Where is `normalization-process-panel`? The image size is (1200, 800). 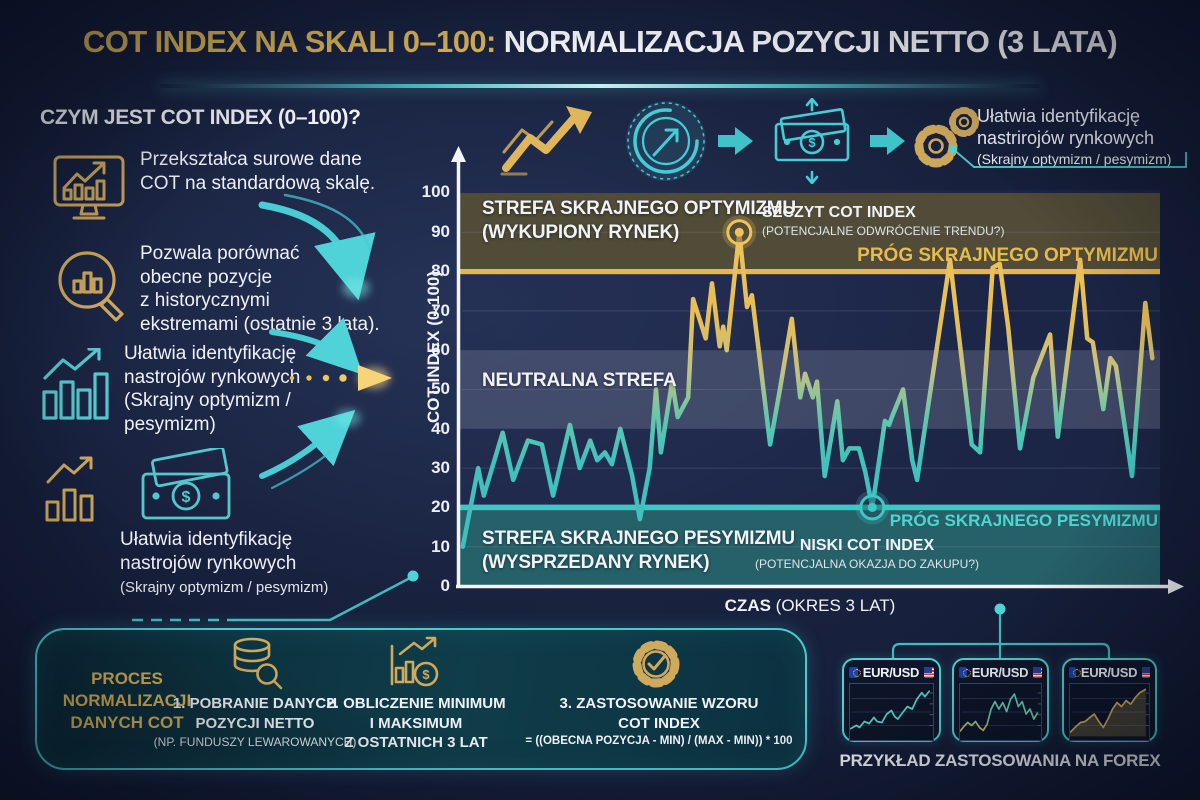
normalization-process-panel is located at coordinates (421, 699).